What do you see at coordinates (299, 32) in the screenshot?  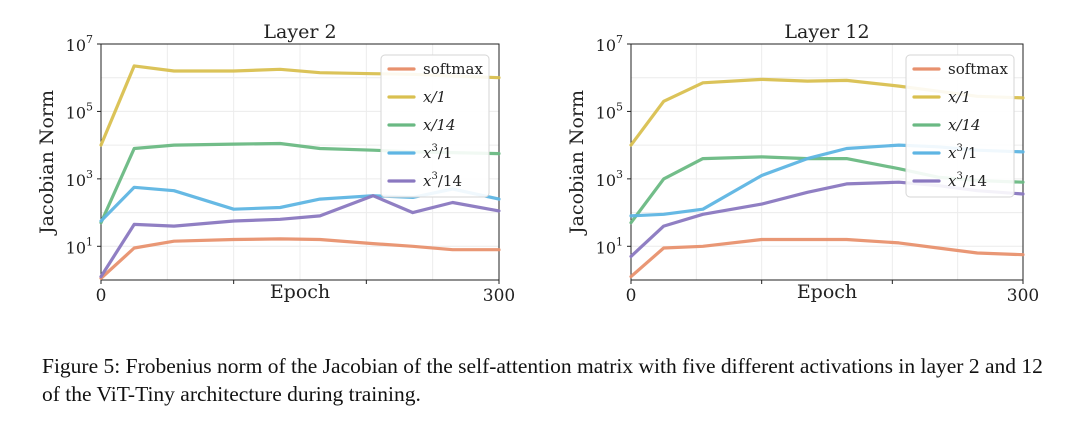 I see `chart-title: Layer 2` at bounding box center [299, 32].